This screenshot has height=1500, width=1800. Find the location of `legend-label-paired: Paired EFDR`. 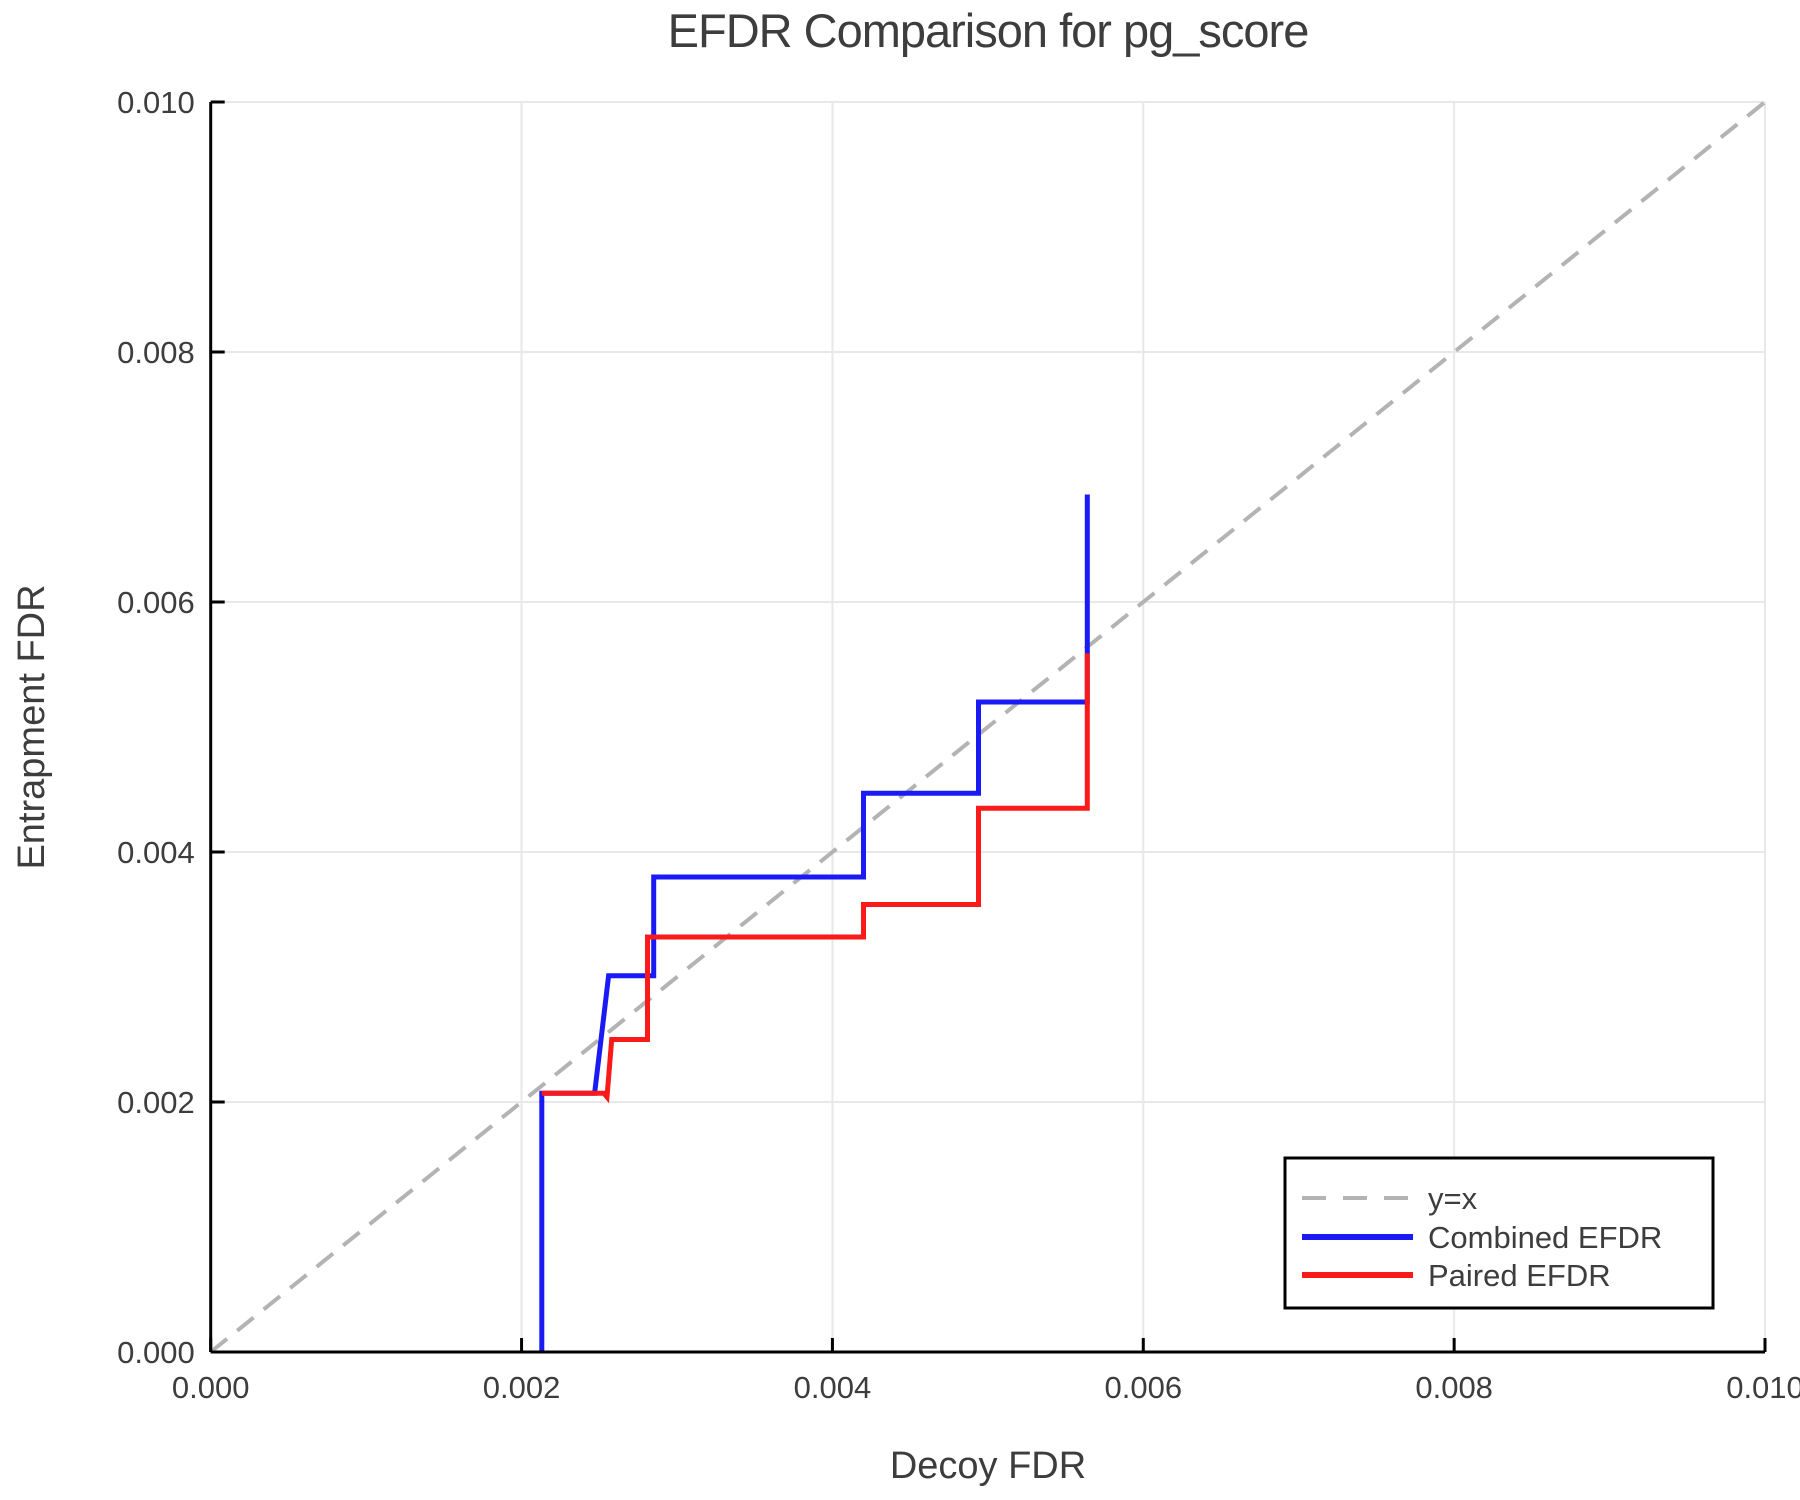

legend-label-paired: Paired EFDR is located at coordinates (1519, 1275).